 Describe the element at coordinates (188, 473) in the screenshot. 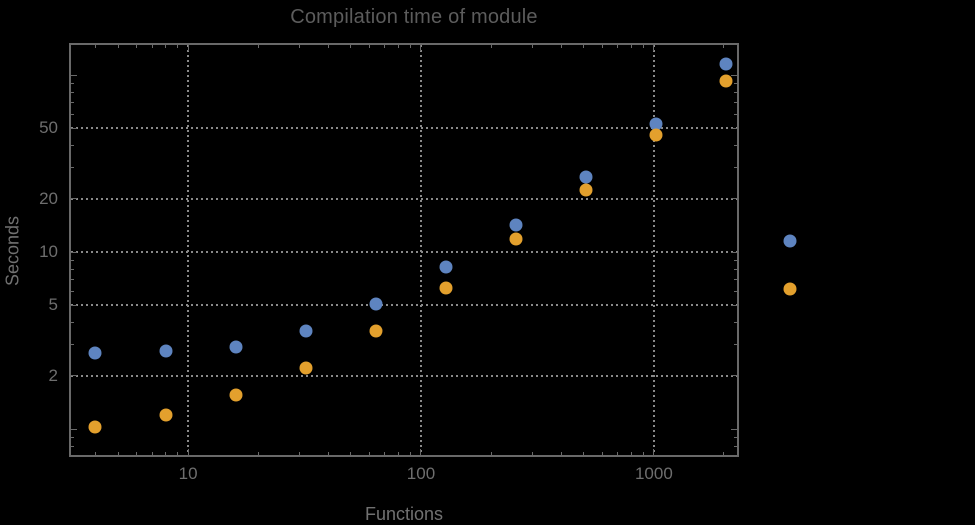

I see `x-tick-label: 10` at that location.